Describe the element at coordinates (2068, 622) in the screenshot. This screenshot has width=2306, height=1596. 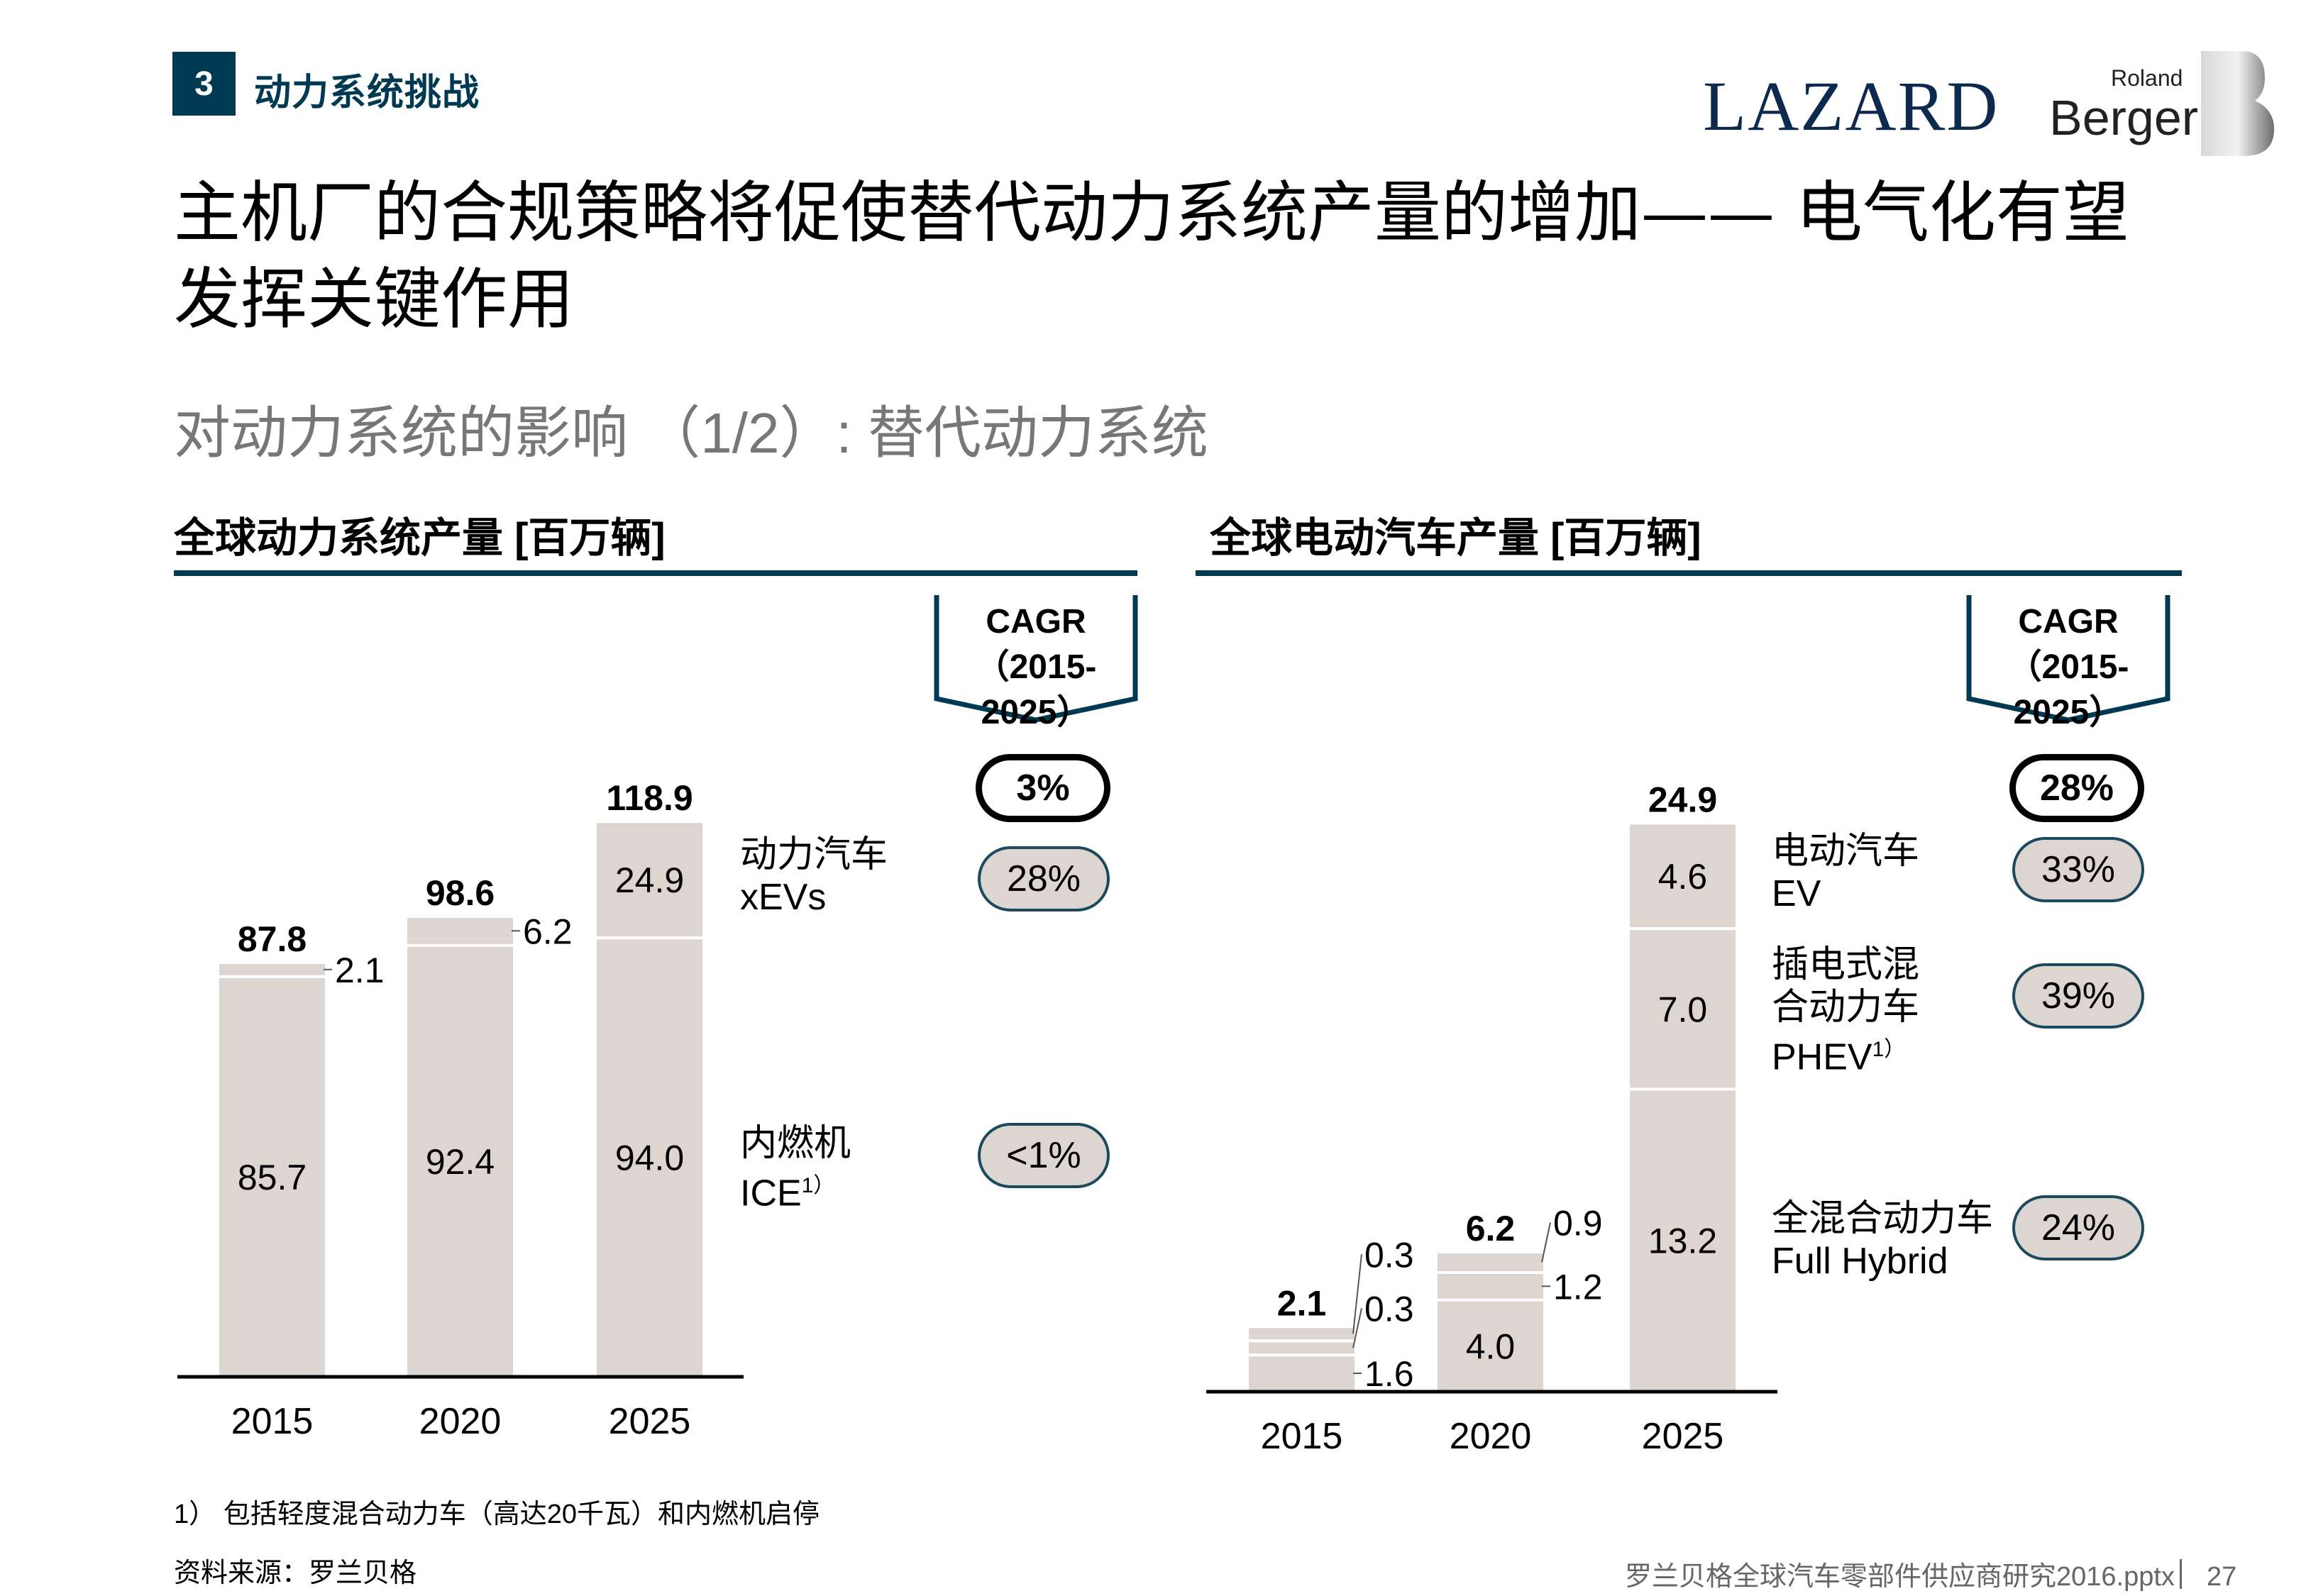
I see `right-cagr-label: CAGR` at that location.